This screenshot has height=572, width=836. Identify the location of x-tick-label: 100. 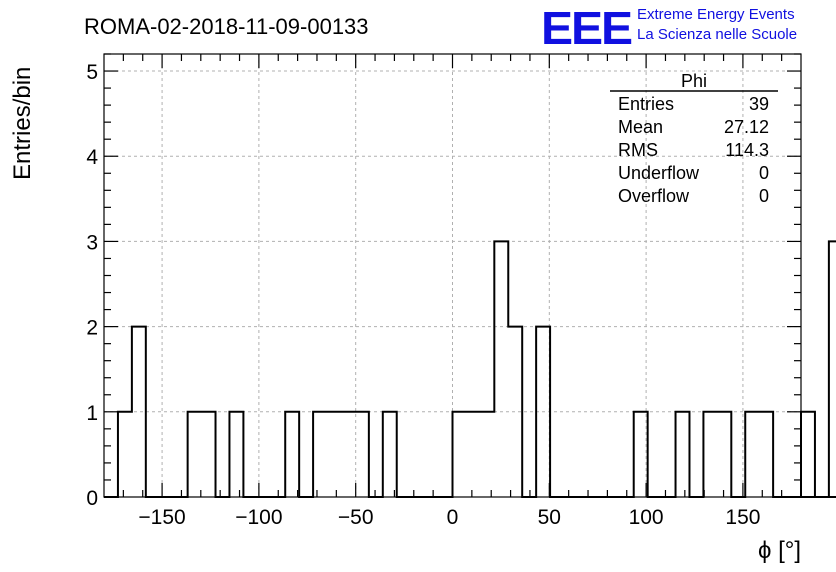
(646, 517).